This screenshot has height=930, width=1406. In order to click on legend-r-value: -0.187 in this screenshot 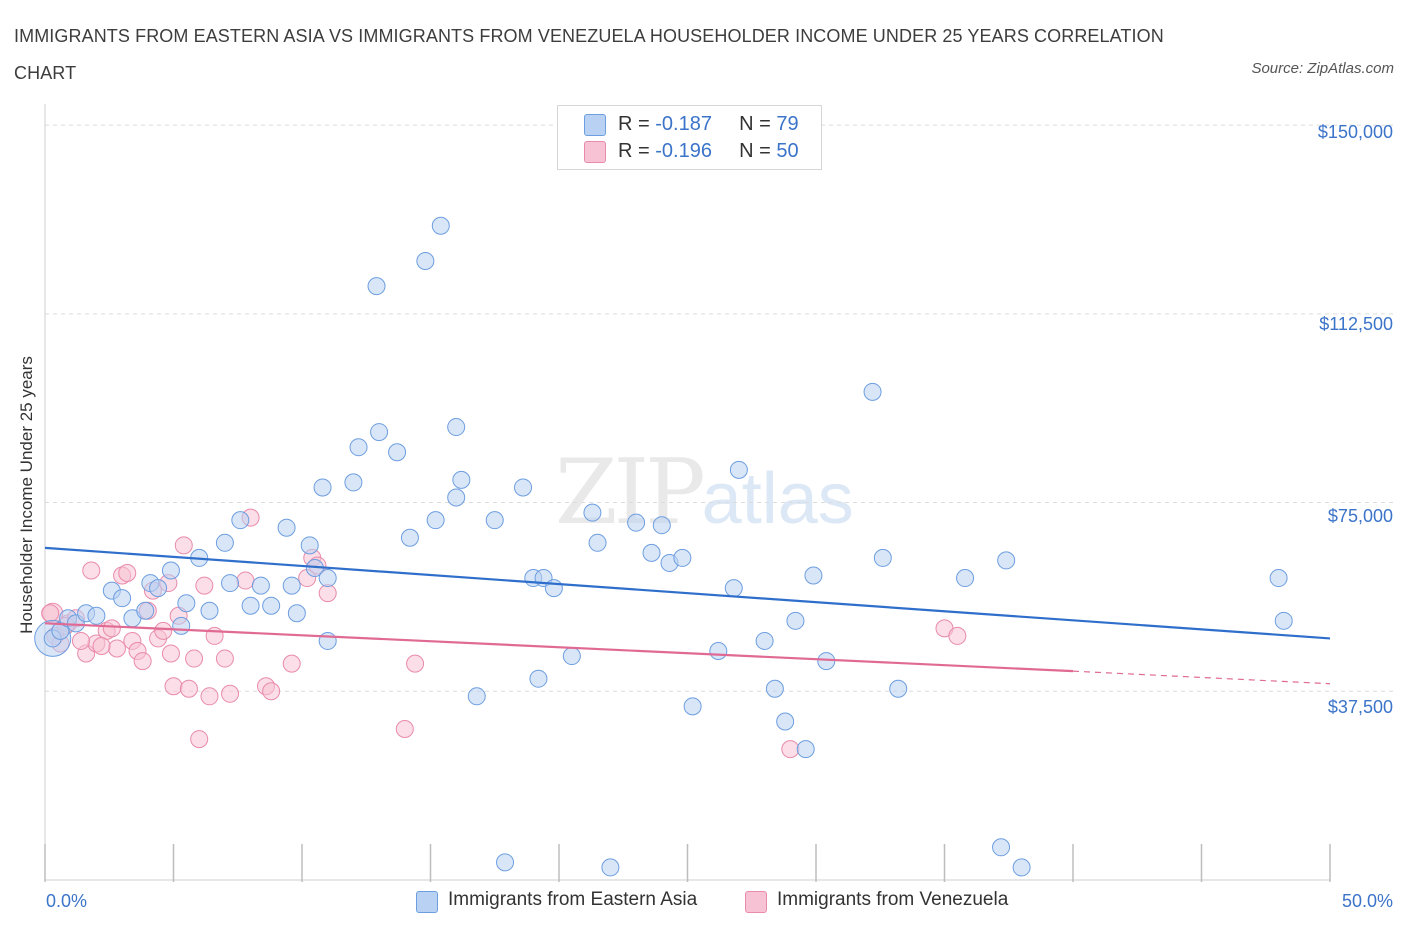, I will do `click(683, 124)`.